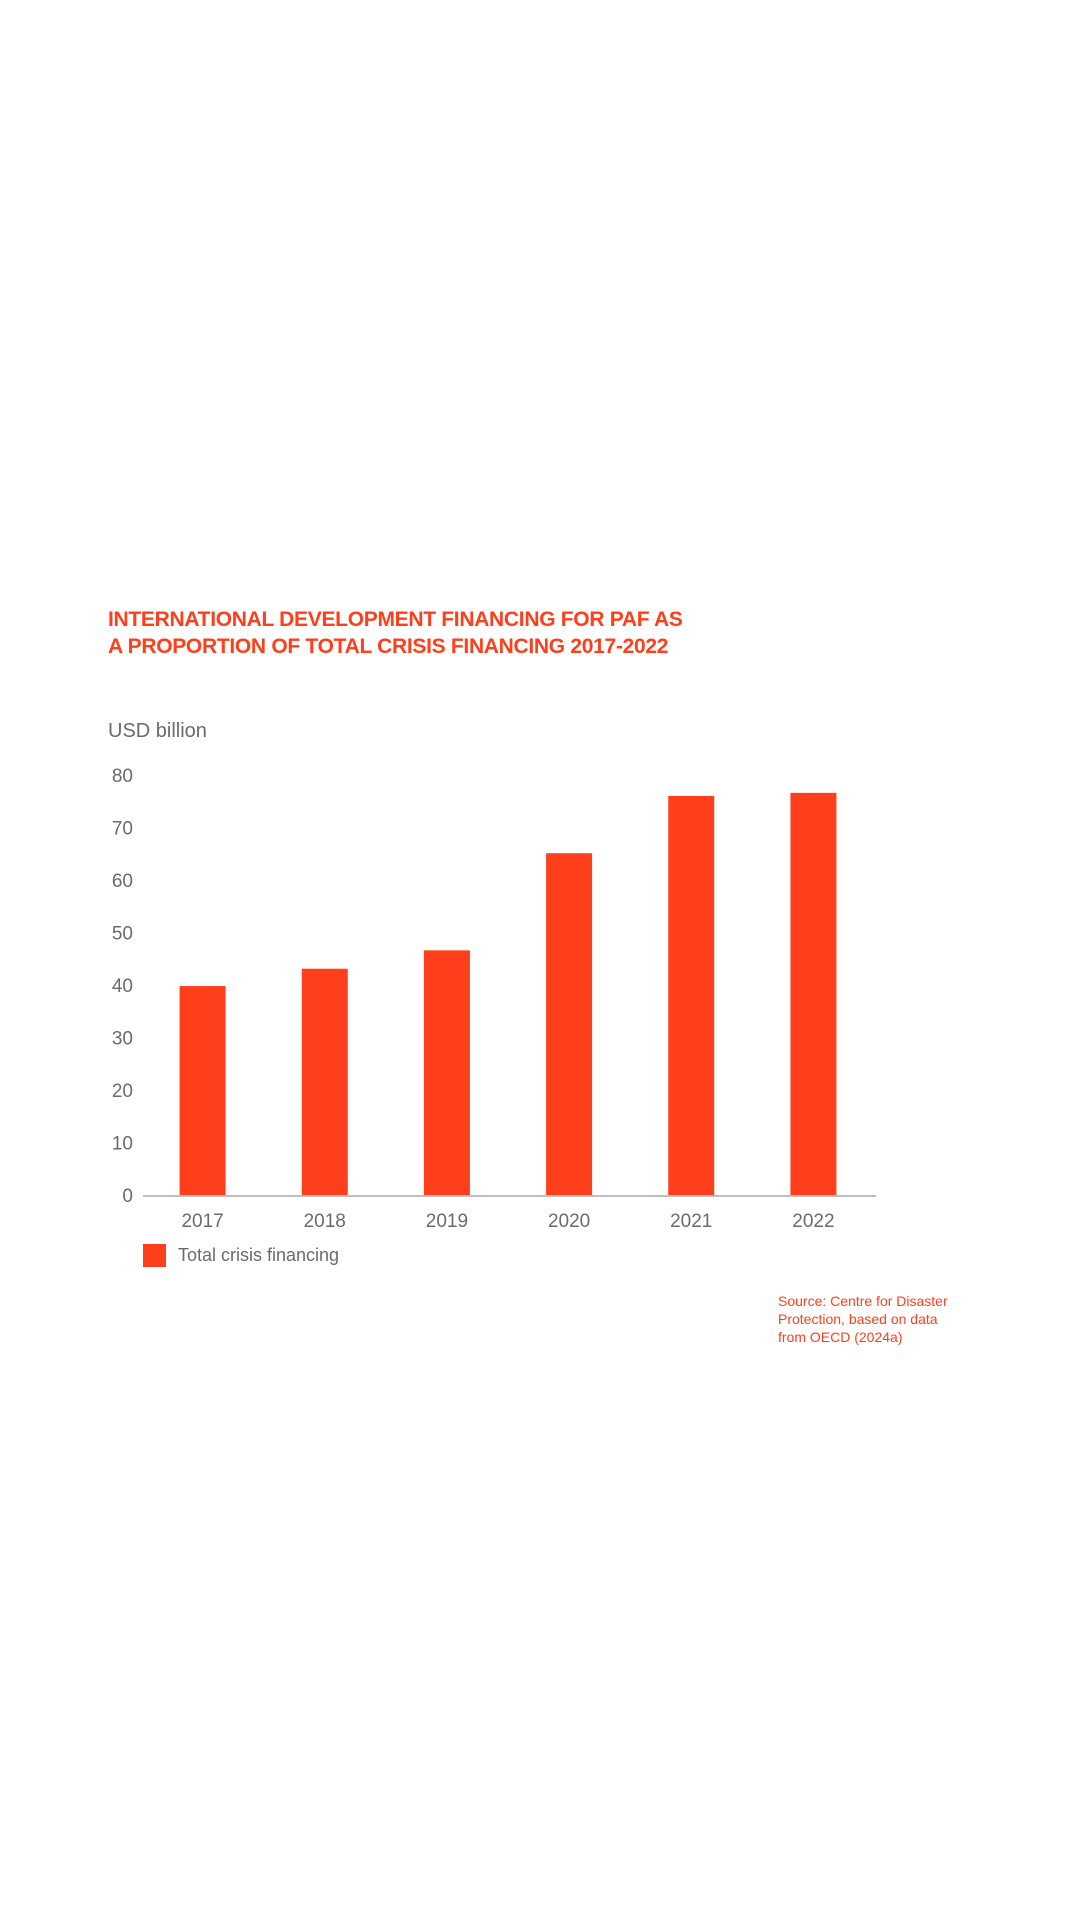  I want to click on bar-2019, so click(446, 1072).